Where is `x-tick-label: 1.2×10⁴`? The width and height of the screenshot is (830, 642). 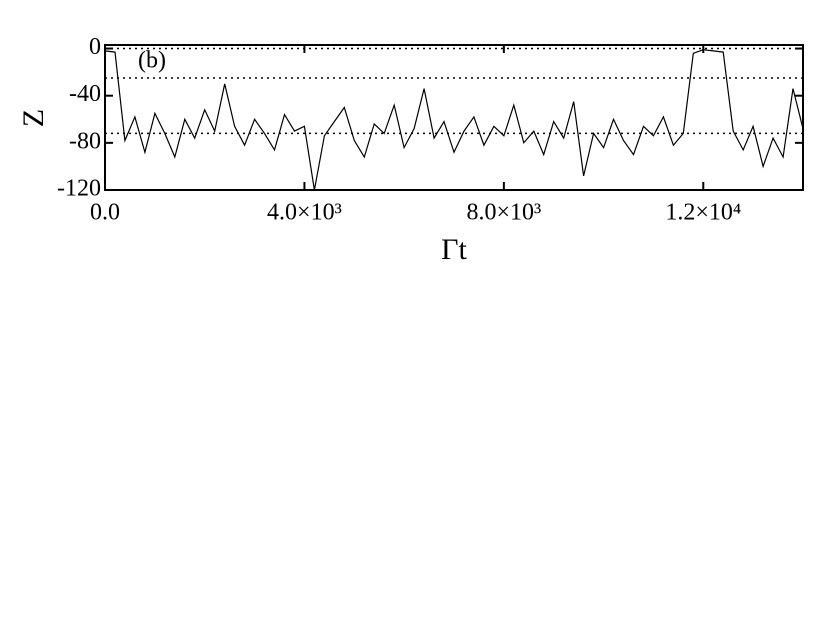
x-tick-label: 1.2×10⁴ is located at coordinates (703, 213).